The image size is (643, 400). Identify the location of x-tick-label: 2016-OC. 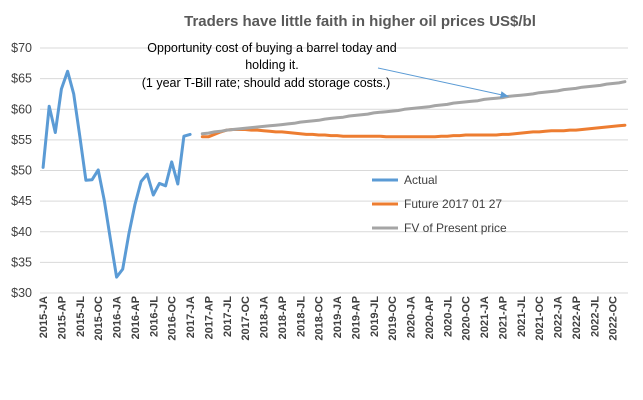
(173, 318).